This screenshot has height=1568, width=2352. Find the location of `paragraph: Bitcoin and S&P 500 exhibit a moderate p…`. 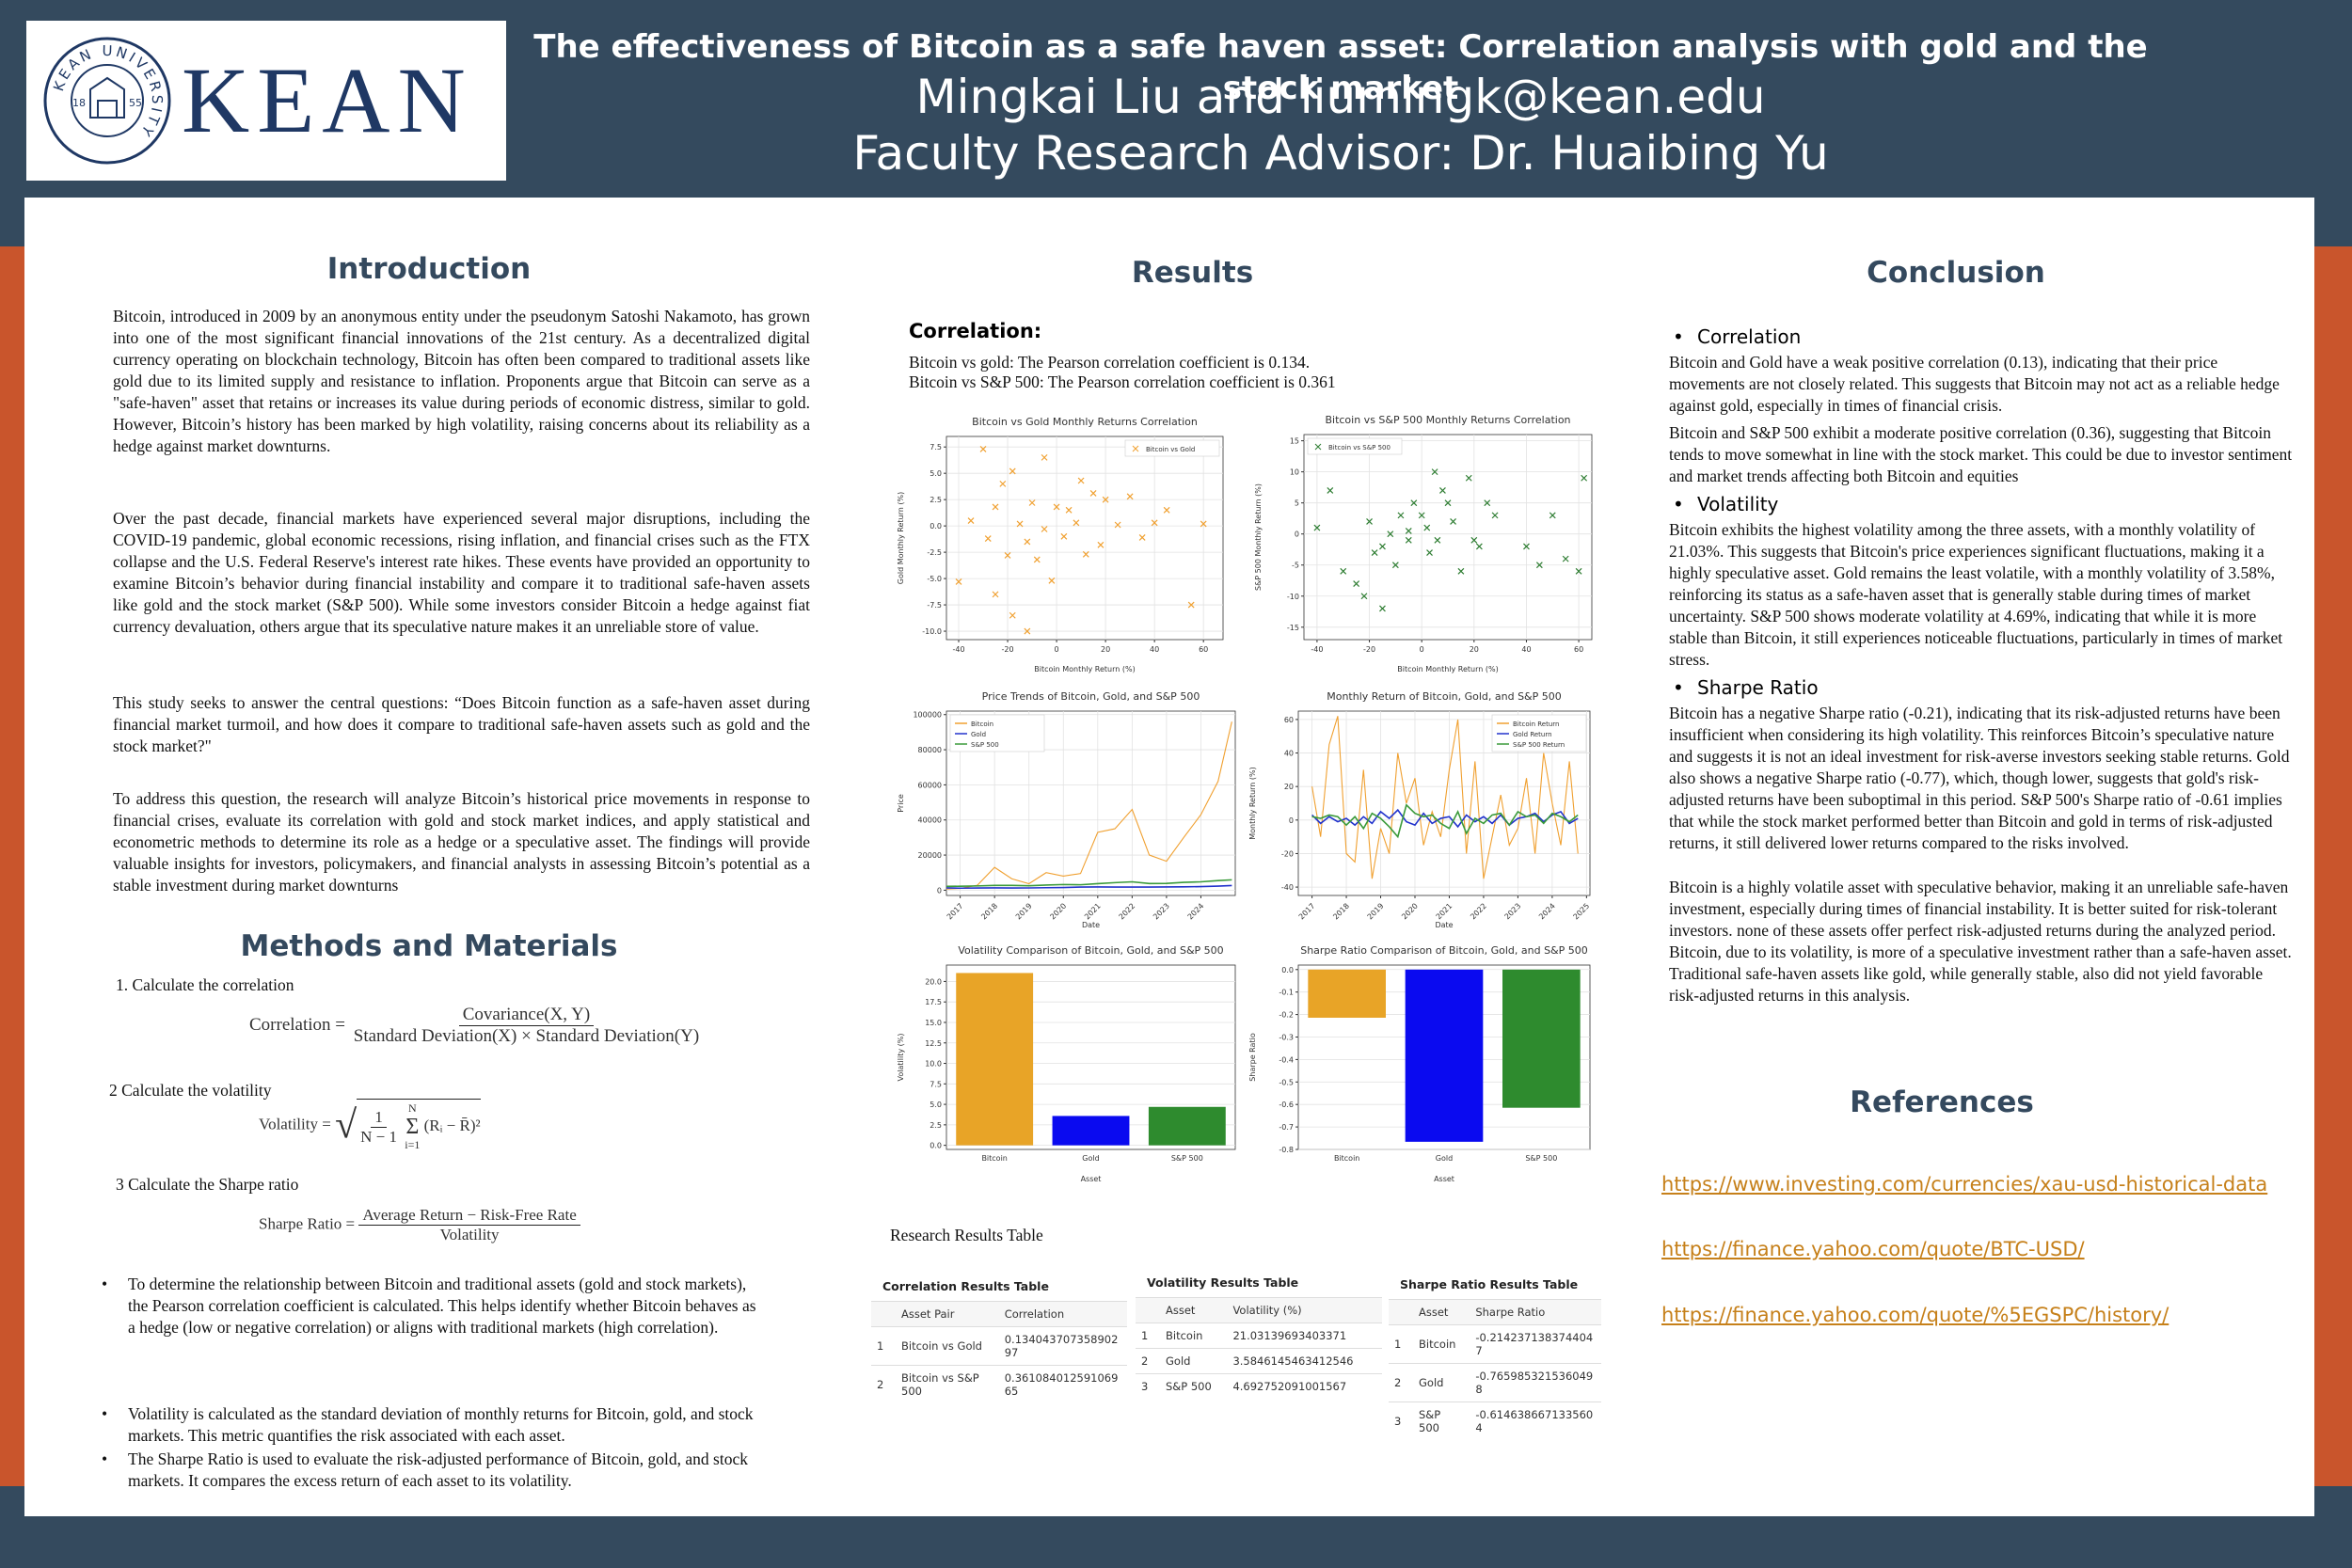

paragraph: Bitcoin and S&P 500 exhibit a moderate p… is located at coordinates (1981, 454).